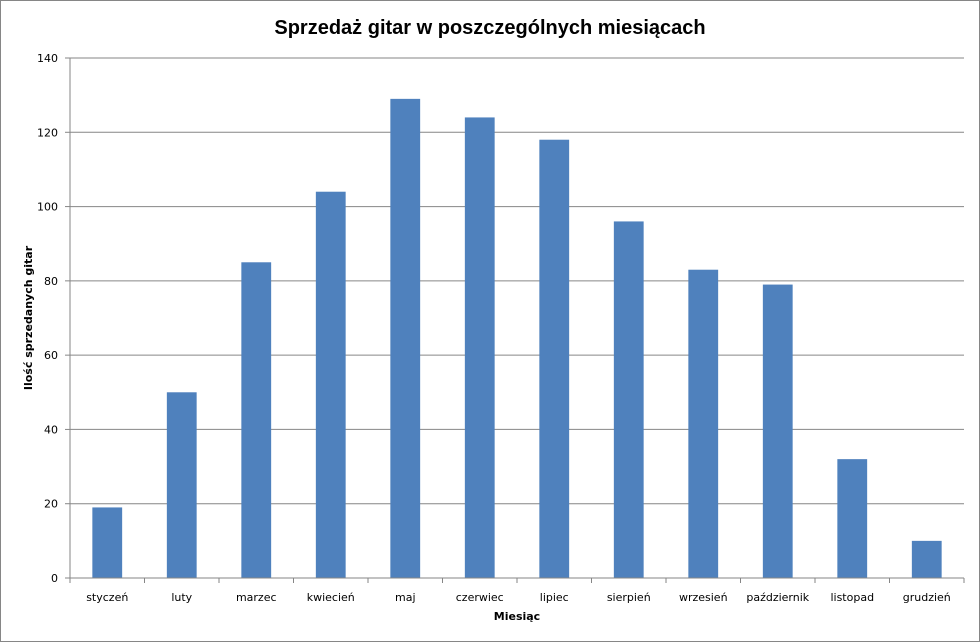 Image resolution: width=980 pixels, height=642 pixels. I want to click on x-tick-label: listopad, so click(852, 597).